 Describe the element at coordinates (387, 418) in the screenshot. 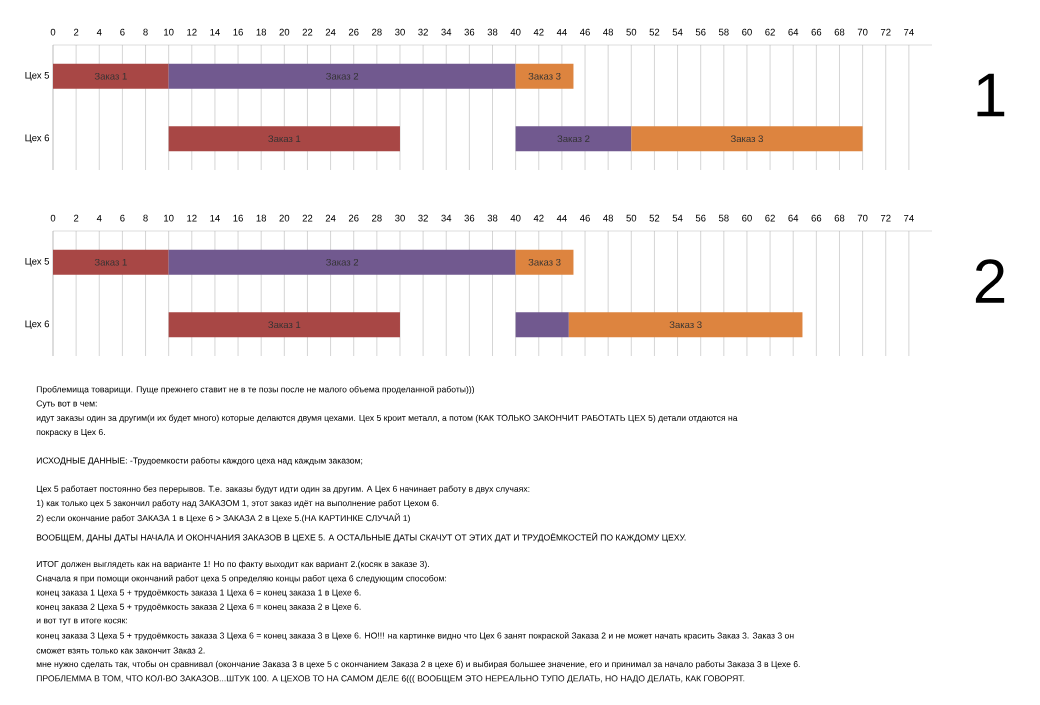

I see `text: идут заказы один за другим(и их будет много) которые делаются двумя цехами. Цех 5 кроит металл, а потом (КАК ТОЛЬКО ЗАКОНЧИТ РАБОТАТЬ ЦЕХ 5) детали отдаются на` at that location.